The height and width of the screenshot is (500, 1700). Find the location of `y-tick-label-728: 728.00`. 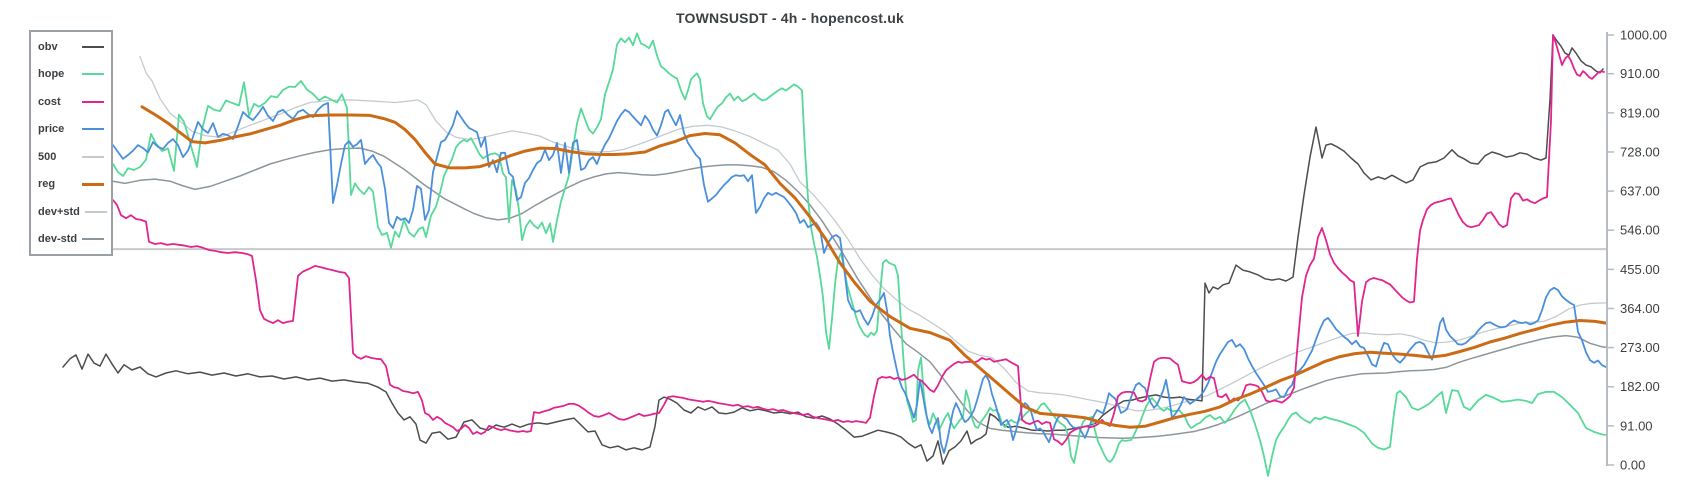

y-tick-label-728: 728.00 is located at coordinates (1640, 151).